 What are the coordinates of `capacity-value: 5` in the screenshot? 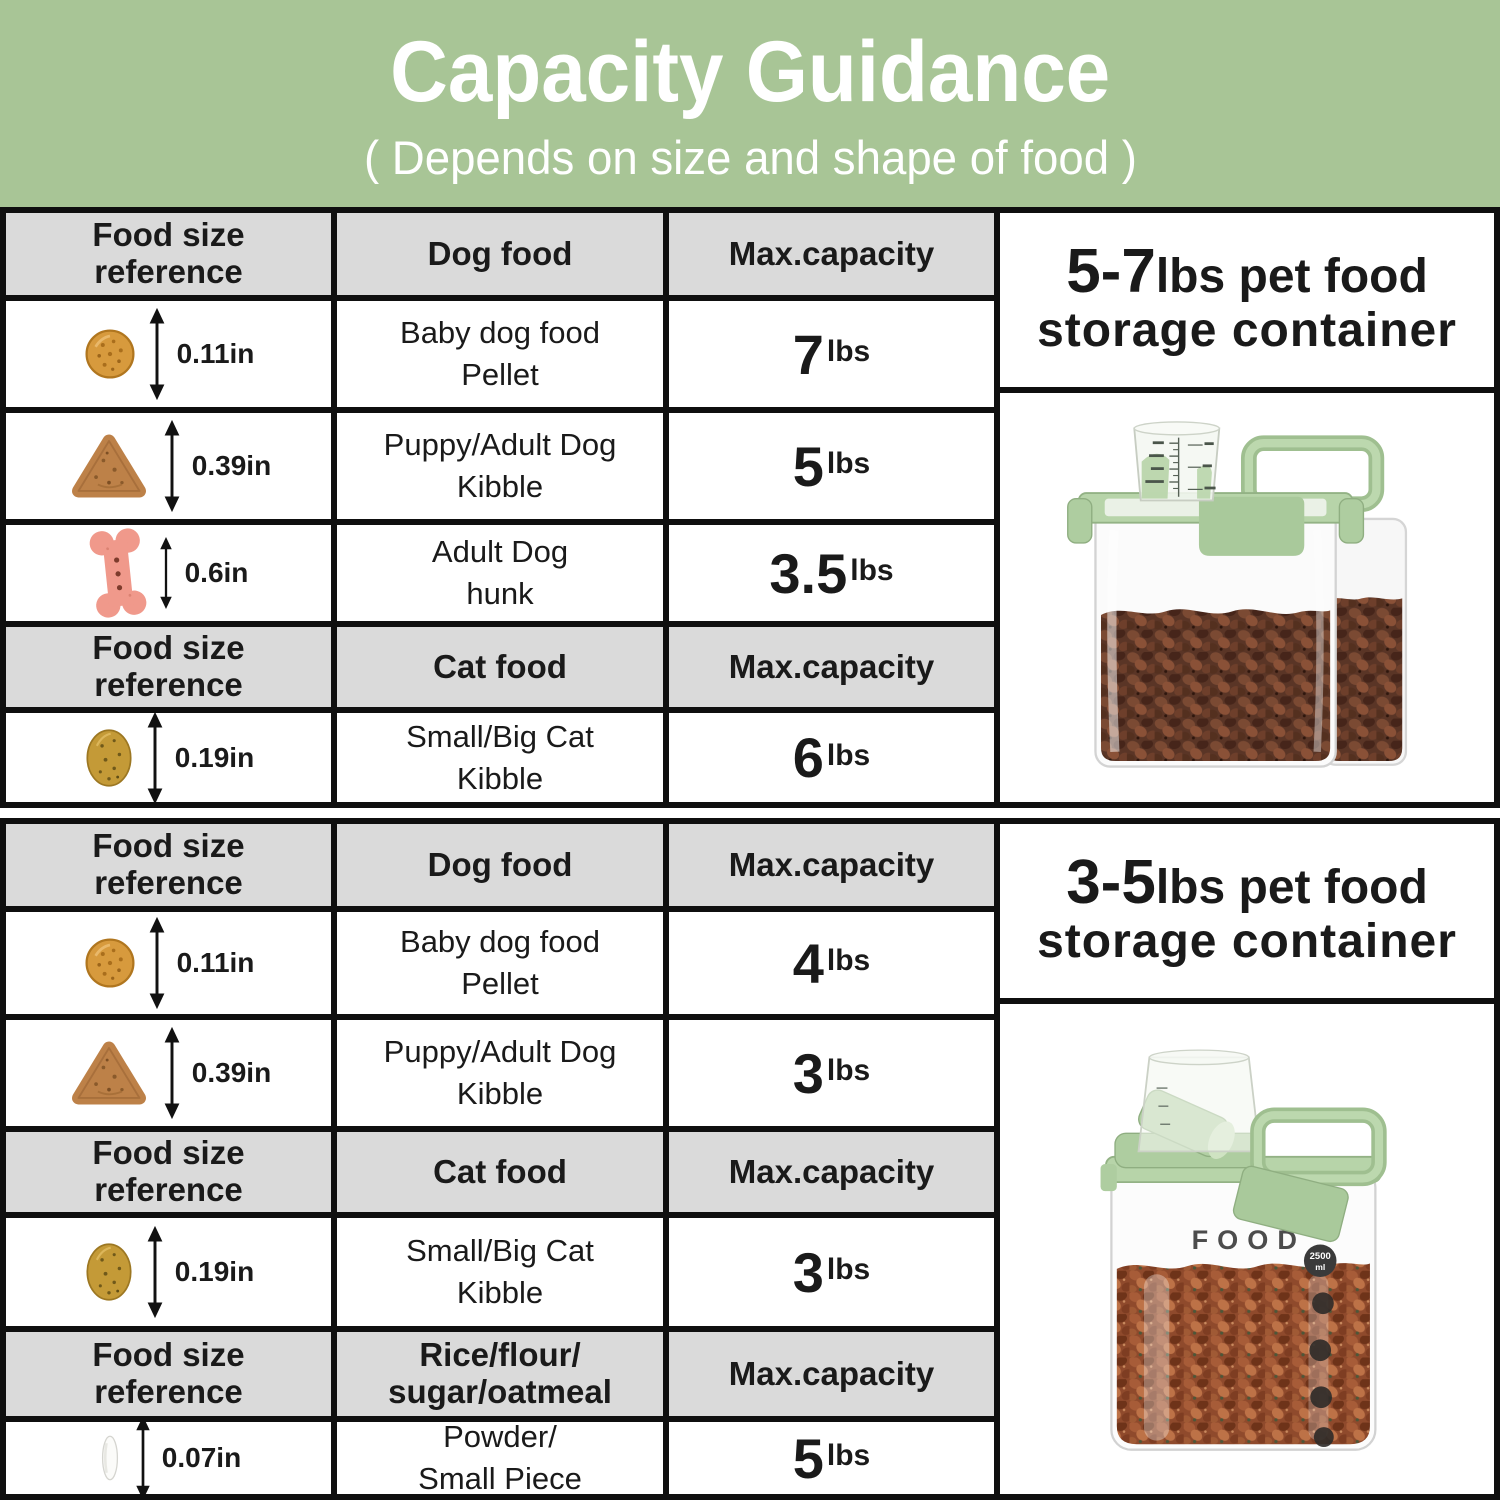 It's located at (808, 1458).